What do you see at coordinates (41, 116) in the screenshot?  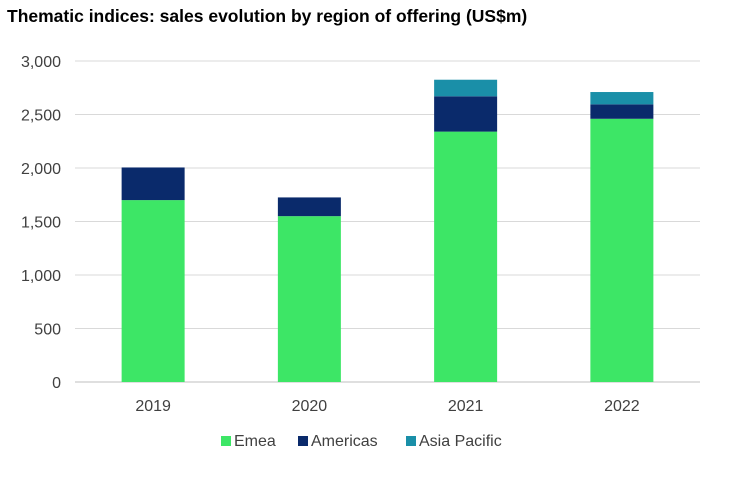 I see `y-tick-label: 2,500` at bounding box center [41, 116].